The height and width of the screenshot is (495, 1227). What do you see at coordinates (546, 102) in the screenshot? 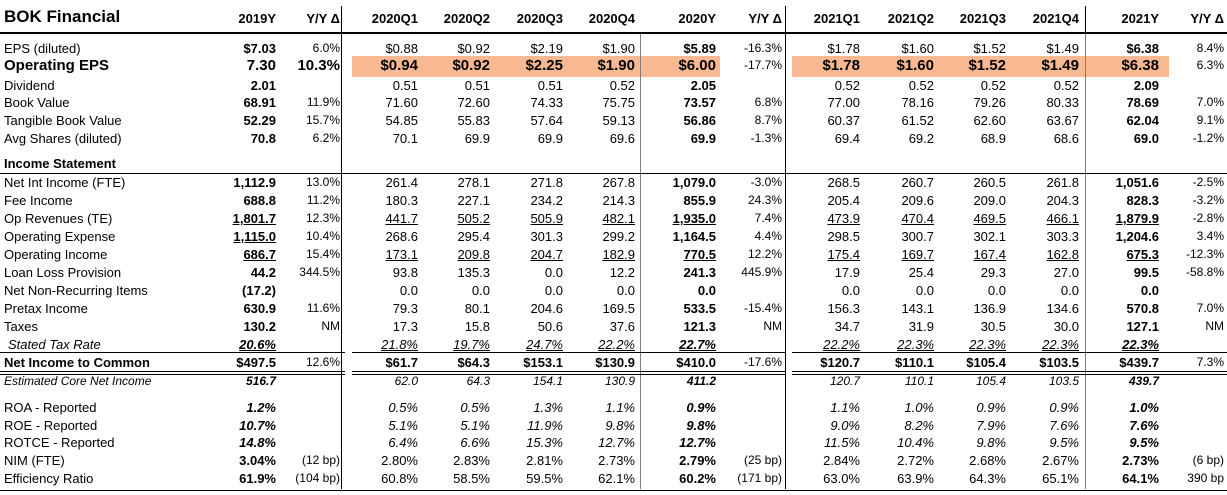
I see `table-cell: 74.33` at bounding box center [546, 102].